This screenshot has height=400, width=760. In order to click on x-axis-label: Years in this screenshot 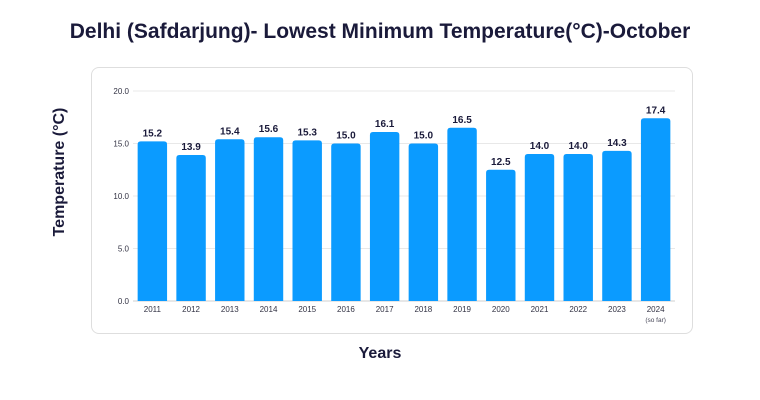, I will do `click(380, 353)`.